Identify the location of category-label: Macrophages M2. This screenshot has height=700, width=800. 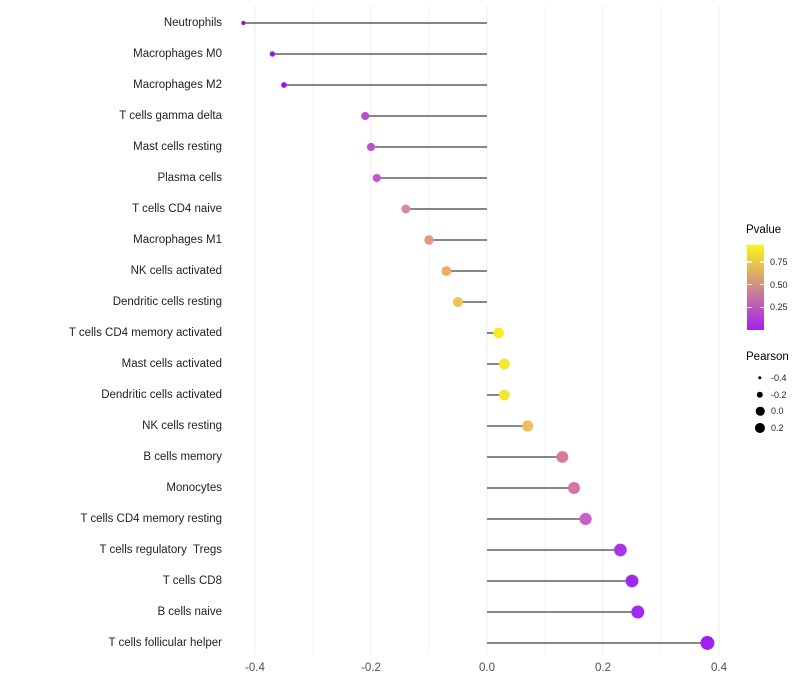
(177, 85).